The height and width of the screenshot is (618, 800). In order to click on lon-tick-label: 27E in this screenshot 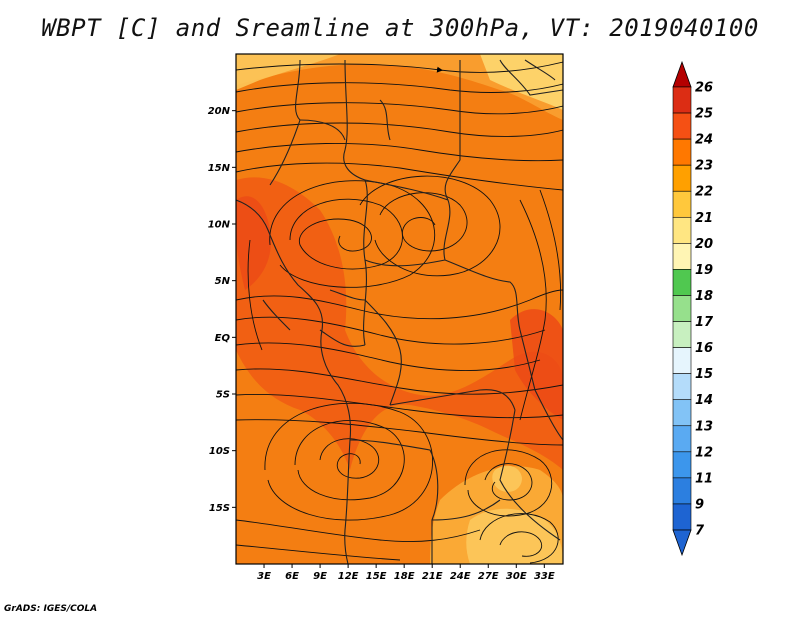, I will do `click(488, 576)`.